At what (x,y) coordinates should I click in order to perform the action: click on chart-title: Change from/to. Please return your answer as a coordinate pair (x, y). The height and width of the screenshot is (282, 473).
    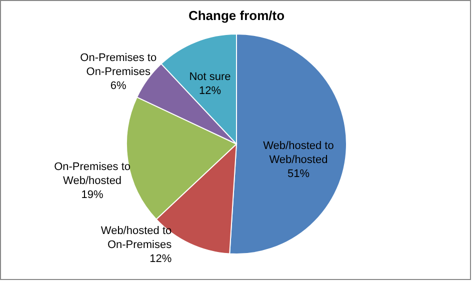
    Looking at the image, I should click on (236, 15).